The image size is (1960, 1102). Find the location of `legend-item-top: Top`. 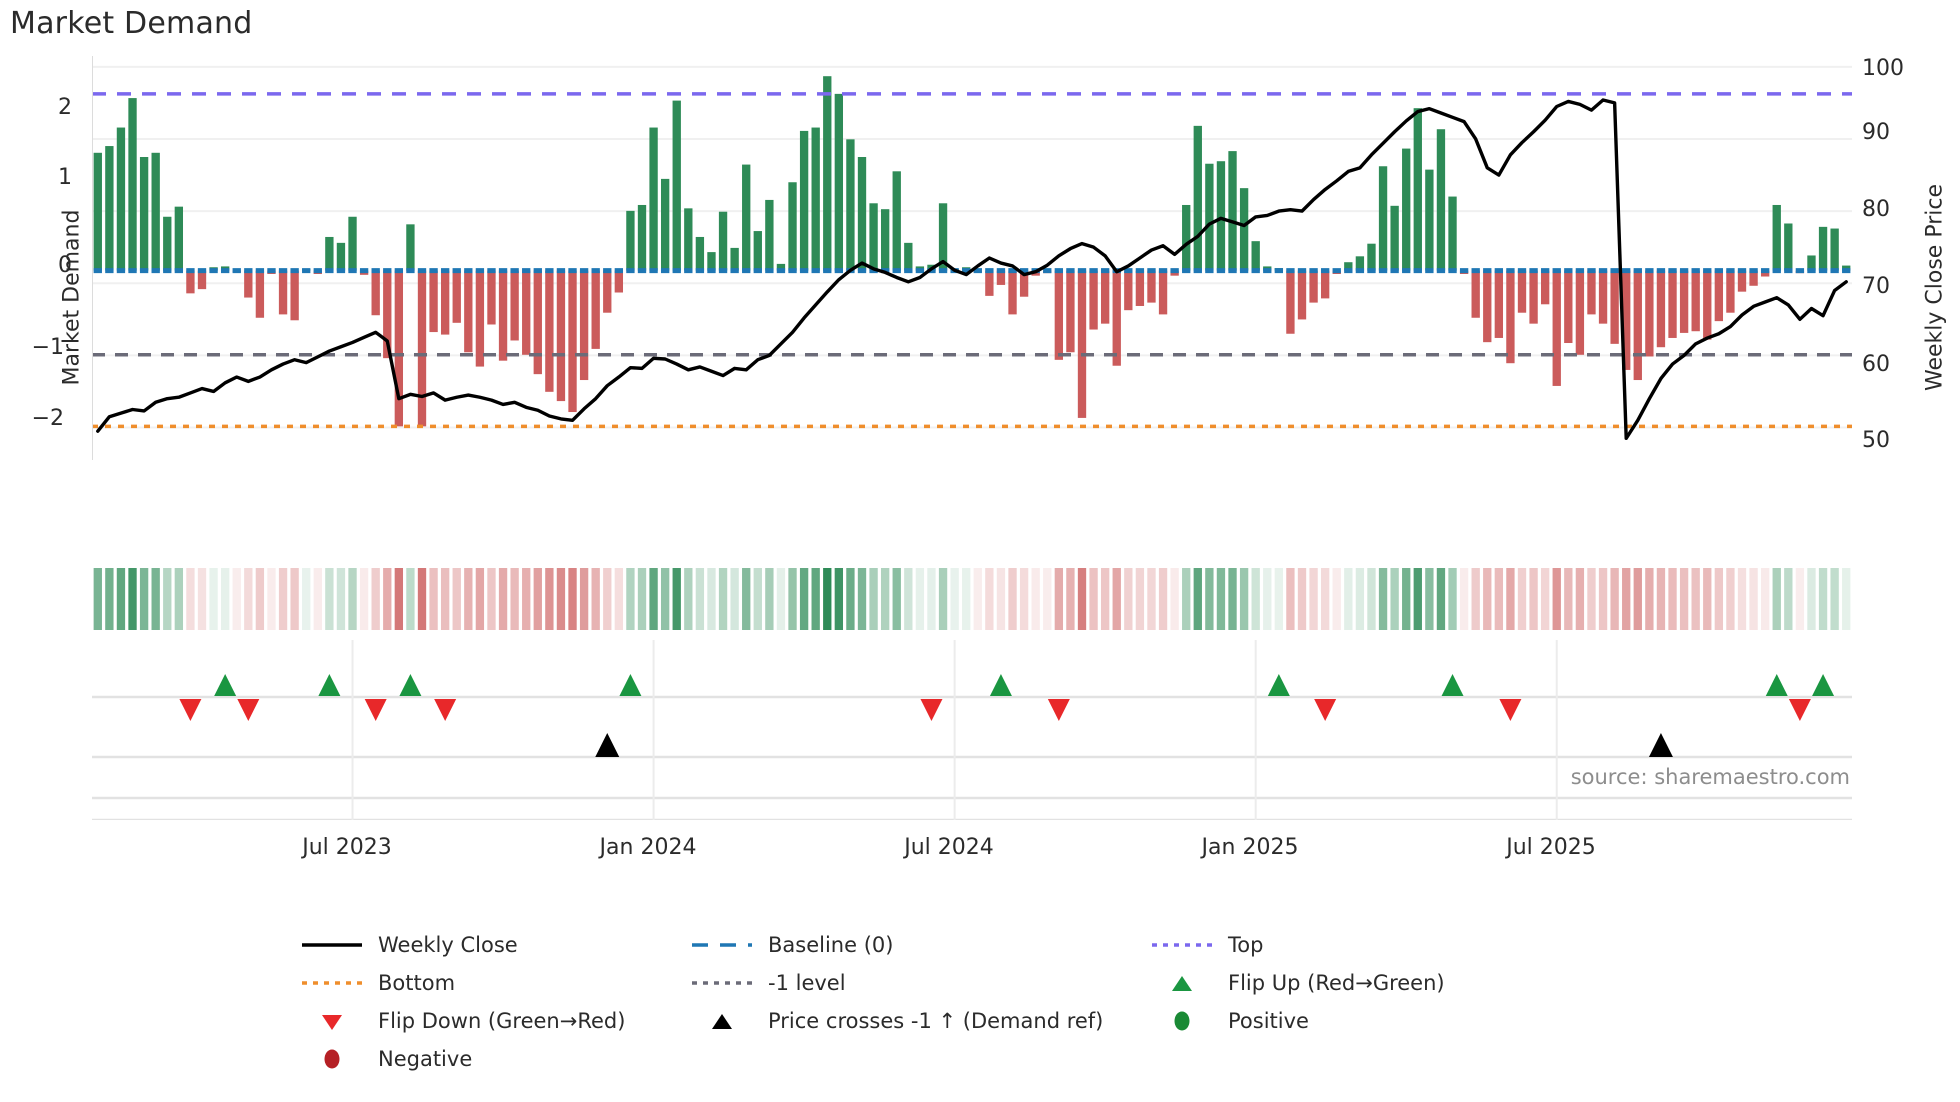

legend-item-top: Top is located at coordinates (1360, 945).